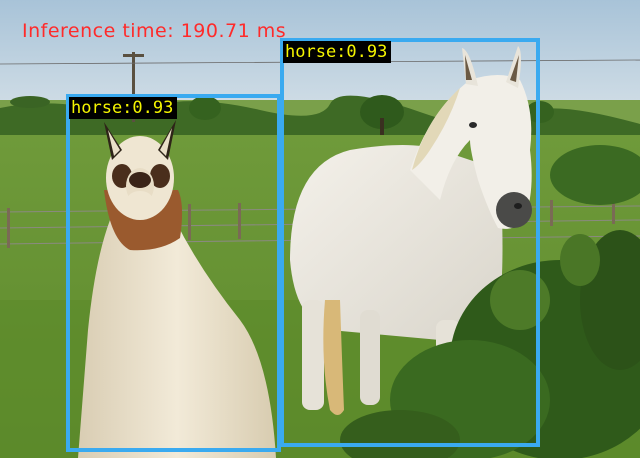  What do you see at coordinates (154, 31) in the screenshot?
I see `inference-time-text: Inference time: 190.71 ms` at bounding box center [154, 31].